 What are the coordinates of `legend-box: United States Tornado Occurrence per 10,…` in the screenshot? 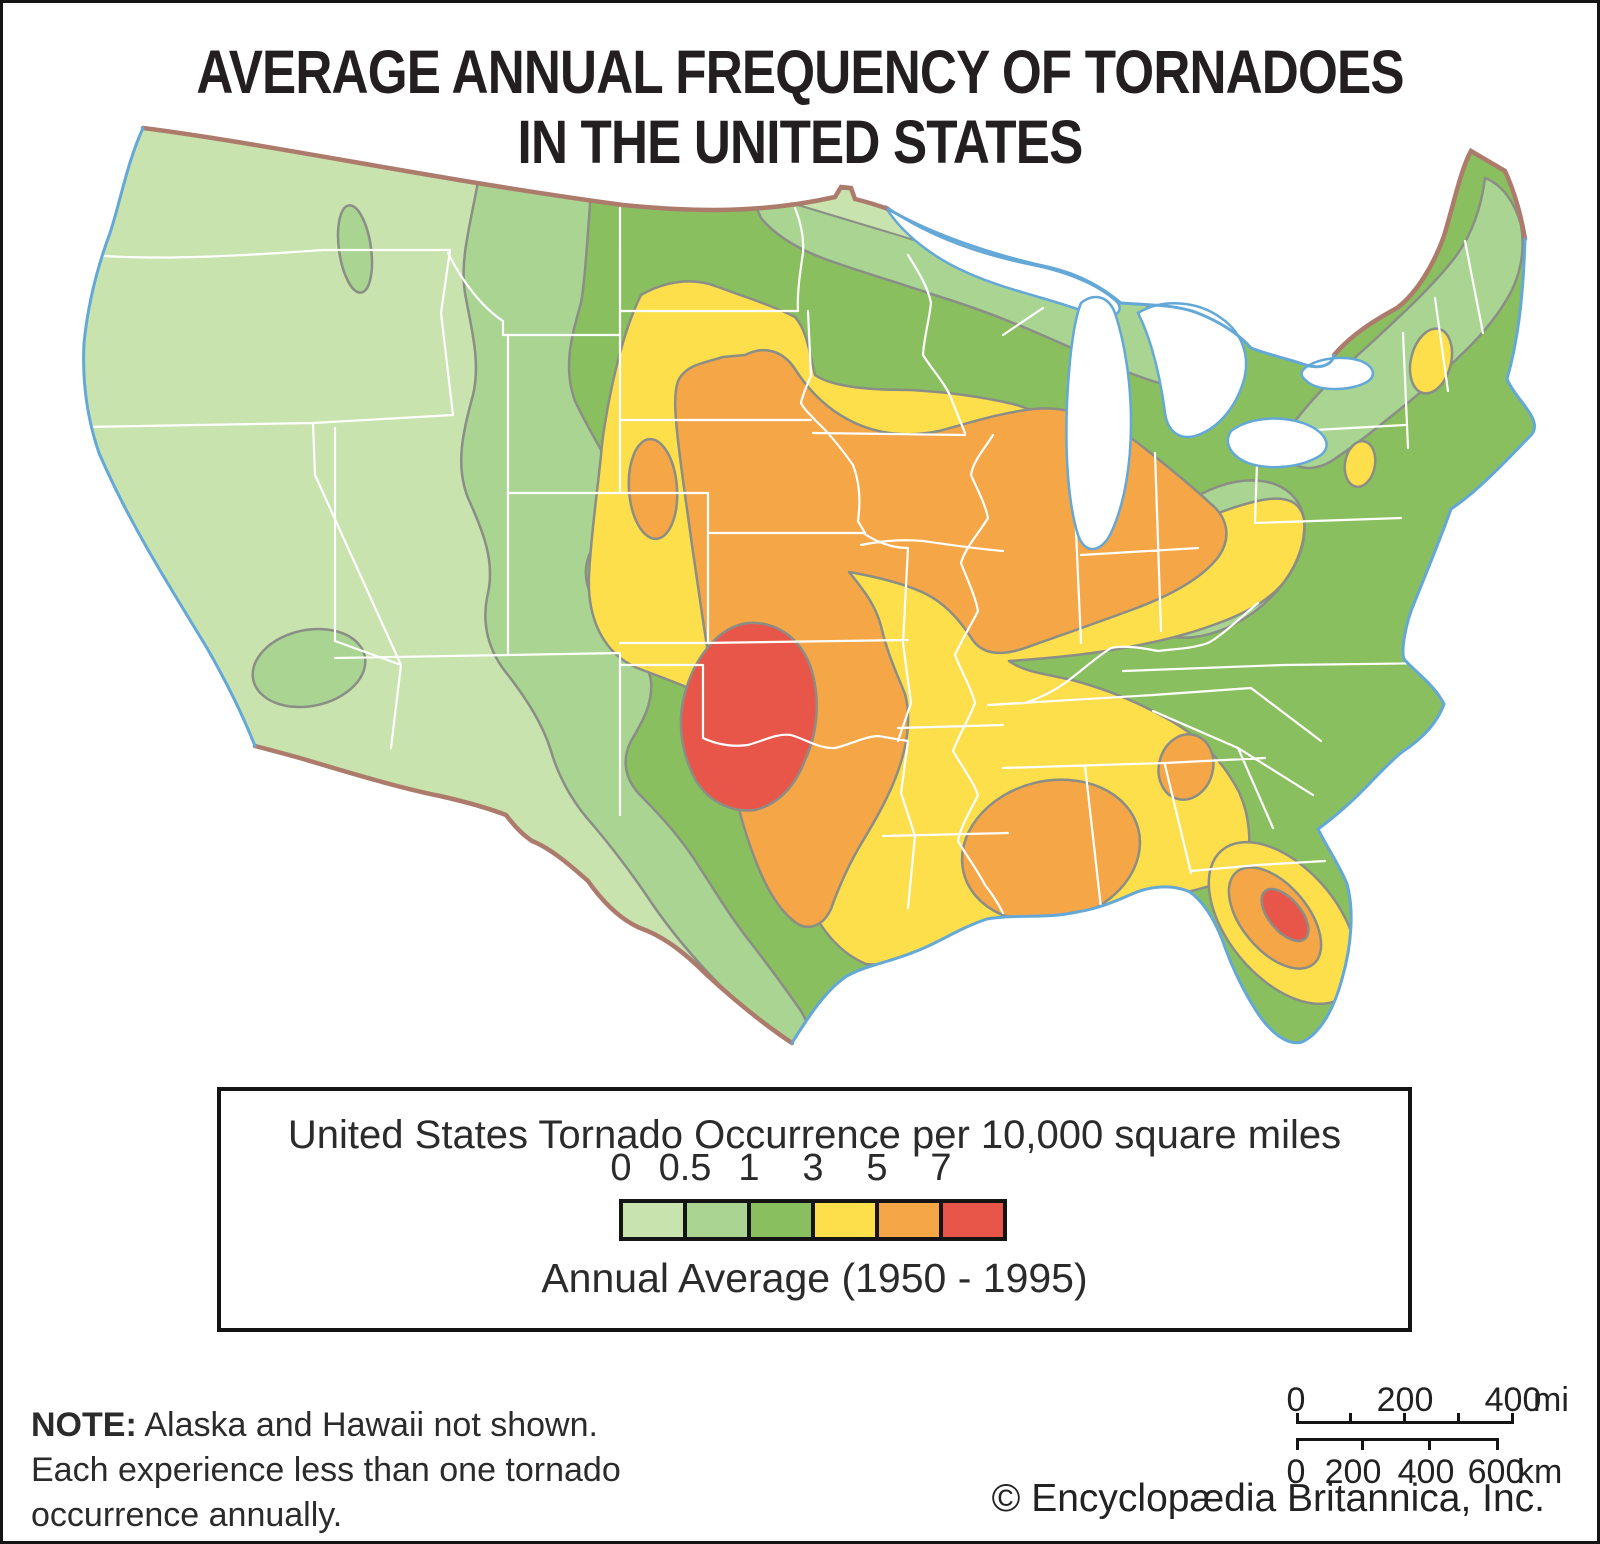 It's located at (814, 1209).